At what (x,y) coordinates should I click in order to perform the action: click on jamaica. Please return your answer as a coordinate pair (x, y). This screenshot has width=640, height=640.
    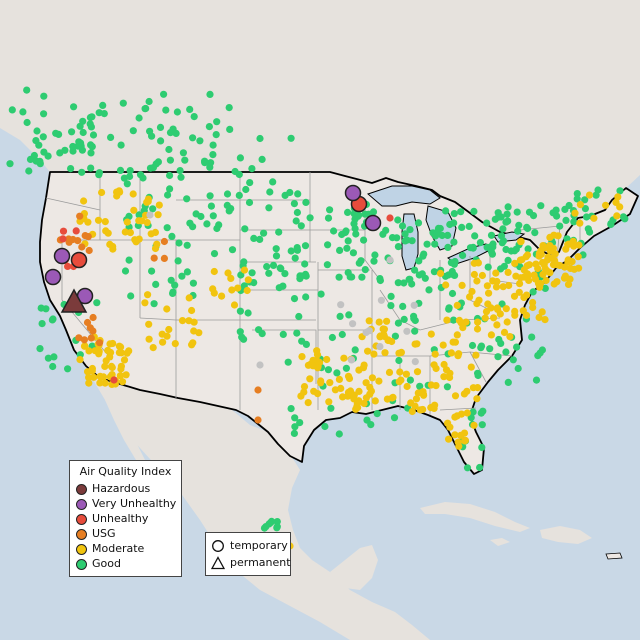
    Looking at the image, I should click on (500, 542).